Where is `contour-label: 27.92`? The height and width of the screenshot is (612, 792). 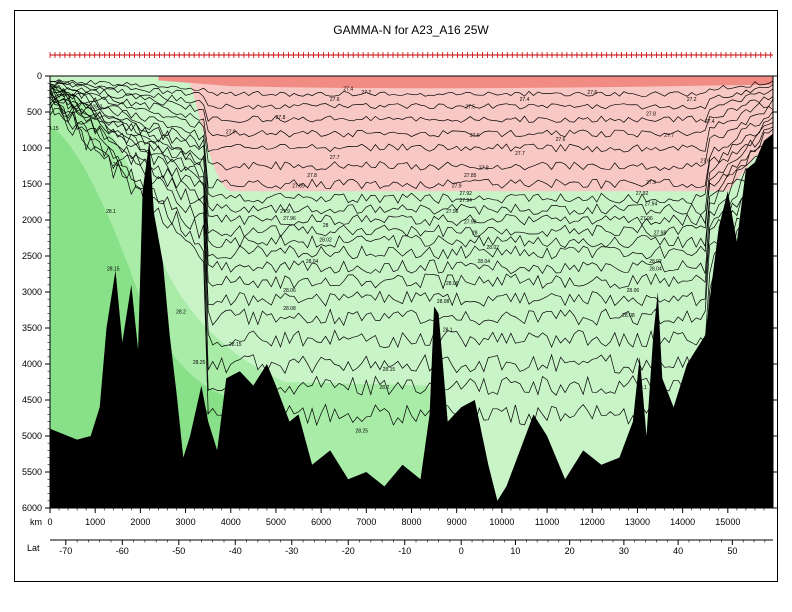
contour-label: 27.92 is located at coordinates (642, 194).